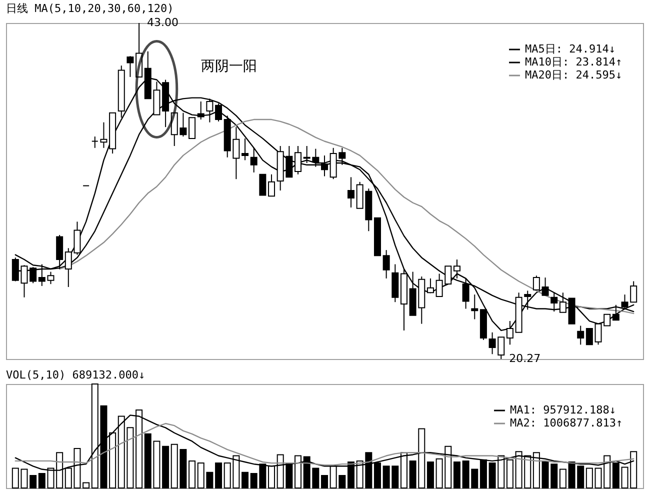 The width and height of the screenshot is (649, 500). What do you see at coordinates (228, 66) in the screenshot?
I see `annotation: 两阴一阳` at bounding box center [228, 66].